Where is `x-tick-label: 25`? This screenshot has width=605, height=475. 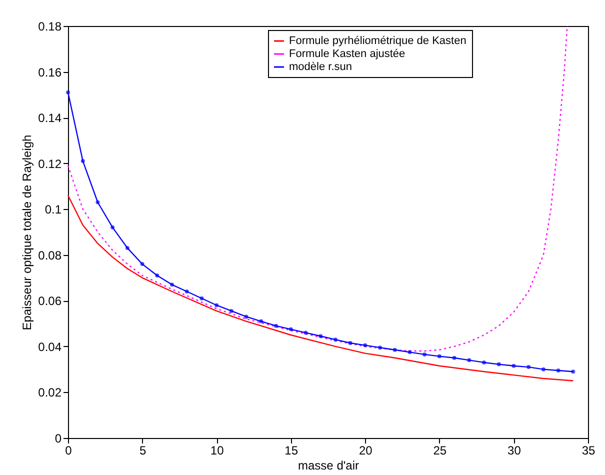
x-tick-label: 25 is located at coordinates (440, 451).